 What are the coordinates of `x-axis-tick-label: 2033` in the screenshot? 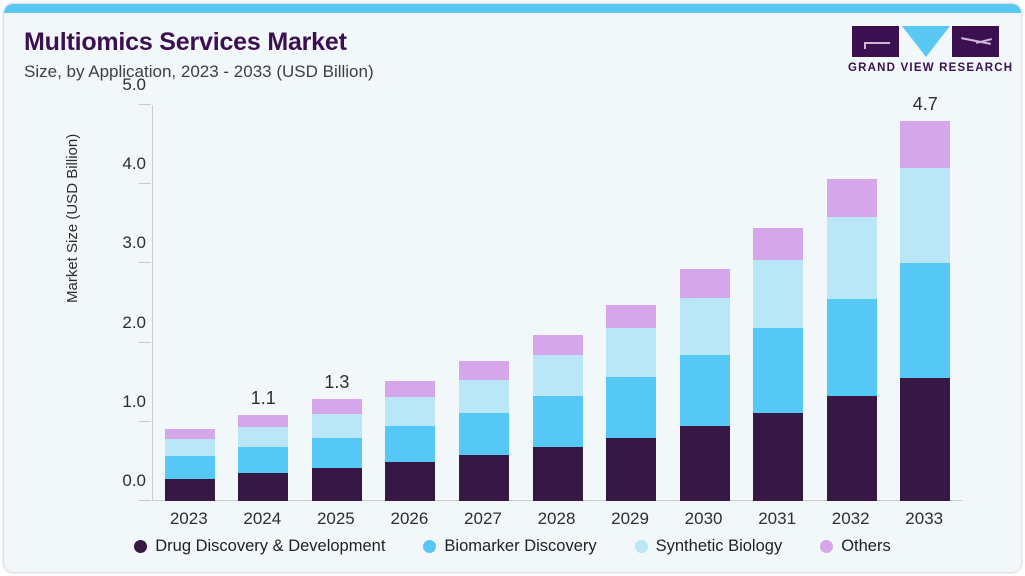 It's located at (924, 518).